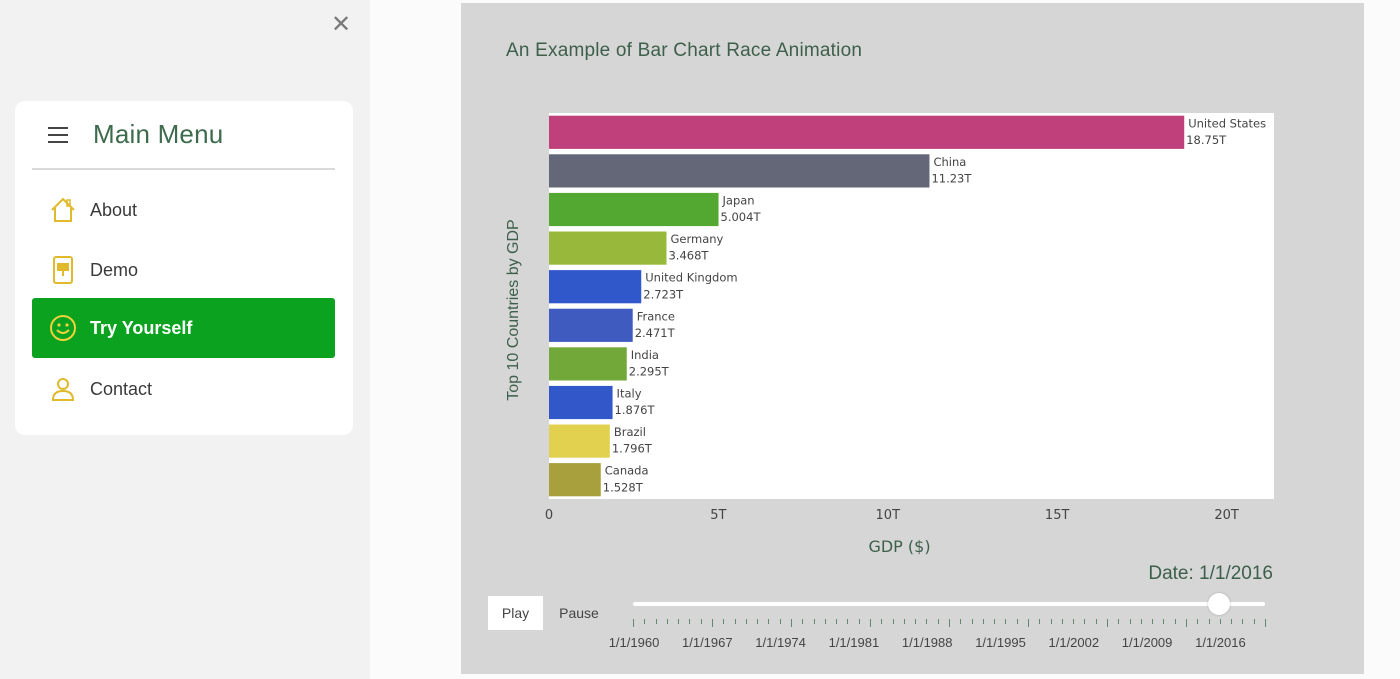  Describe the element at coordinates (780, 642) in the screenshot. I see `slider-tick-label: 1/1/1974` at that location.